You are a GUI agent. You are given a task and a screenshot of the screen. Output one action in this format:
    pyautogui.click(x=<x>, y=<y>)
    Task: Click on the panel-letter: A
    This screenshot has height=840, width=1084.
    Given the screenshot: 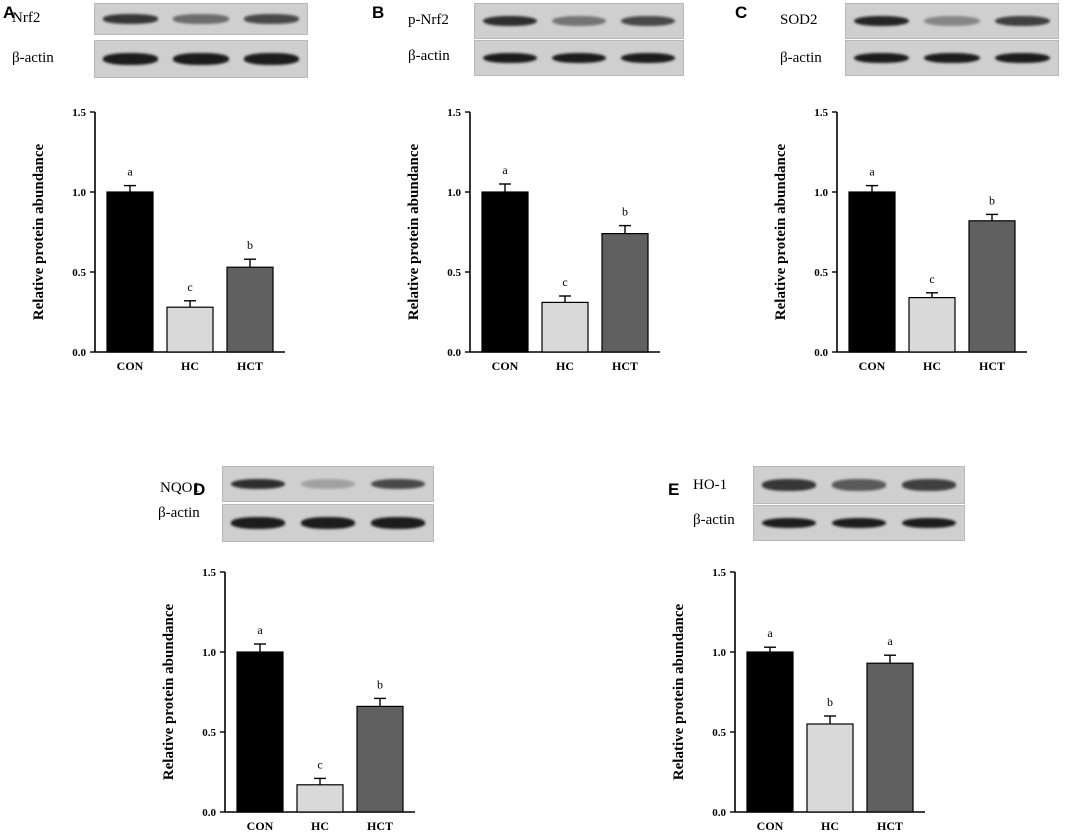 What is the action you would take?
    pyautogui.click(x=9, y=12)
    